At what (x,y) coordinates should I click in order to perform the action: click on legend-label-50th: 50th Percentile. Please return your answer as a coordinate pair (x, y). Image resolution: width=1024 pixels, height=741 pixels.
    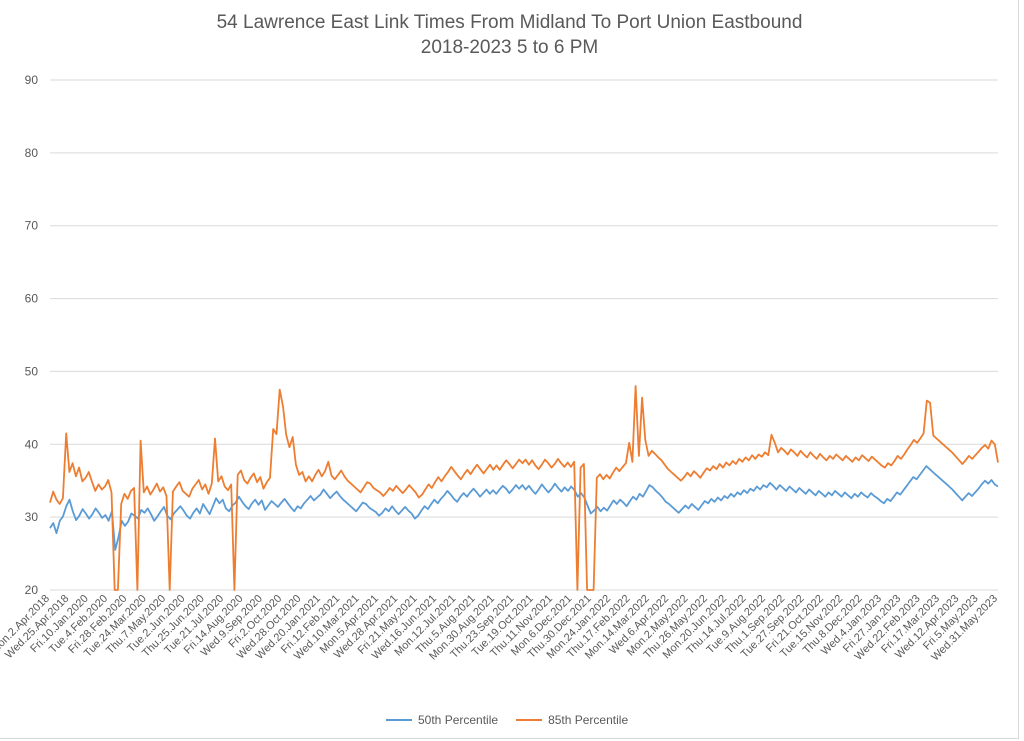
    Looking at the image, I should click on (458, 720).